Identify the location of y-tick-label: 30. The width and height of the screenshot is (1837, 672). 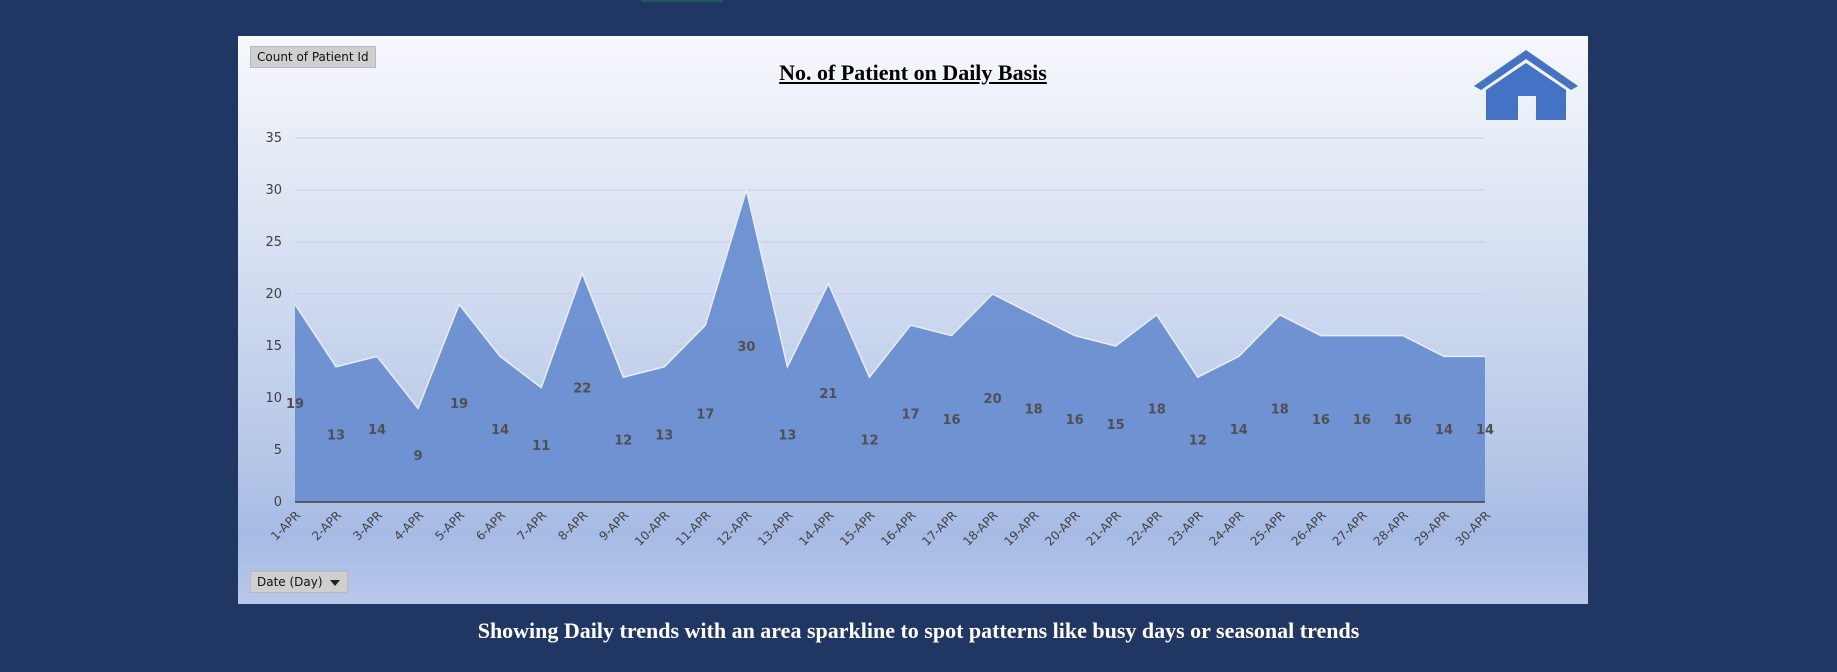
(273, 190).